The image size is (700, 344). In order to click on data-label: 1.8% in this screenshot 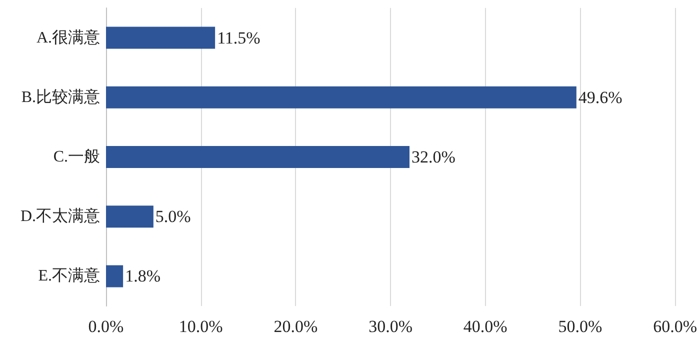, I will do `click(142, 276)`.